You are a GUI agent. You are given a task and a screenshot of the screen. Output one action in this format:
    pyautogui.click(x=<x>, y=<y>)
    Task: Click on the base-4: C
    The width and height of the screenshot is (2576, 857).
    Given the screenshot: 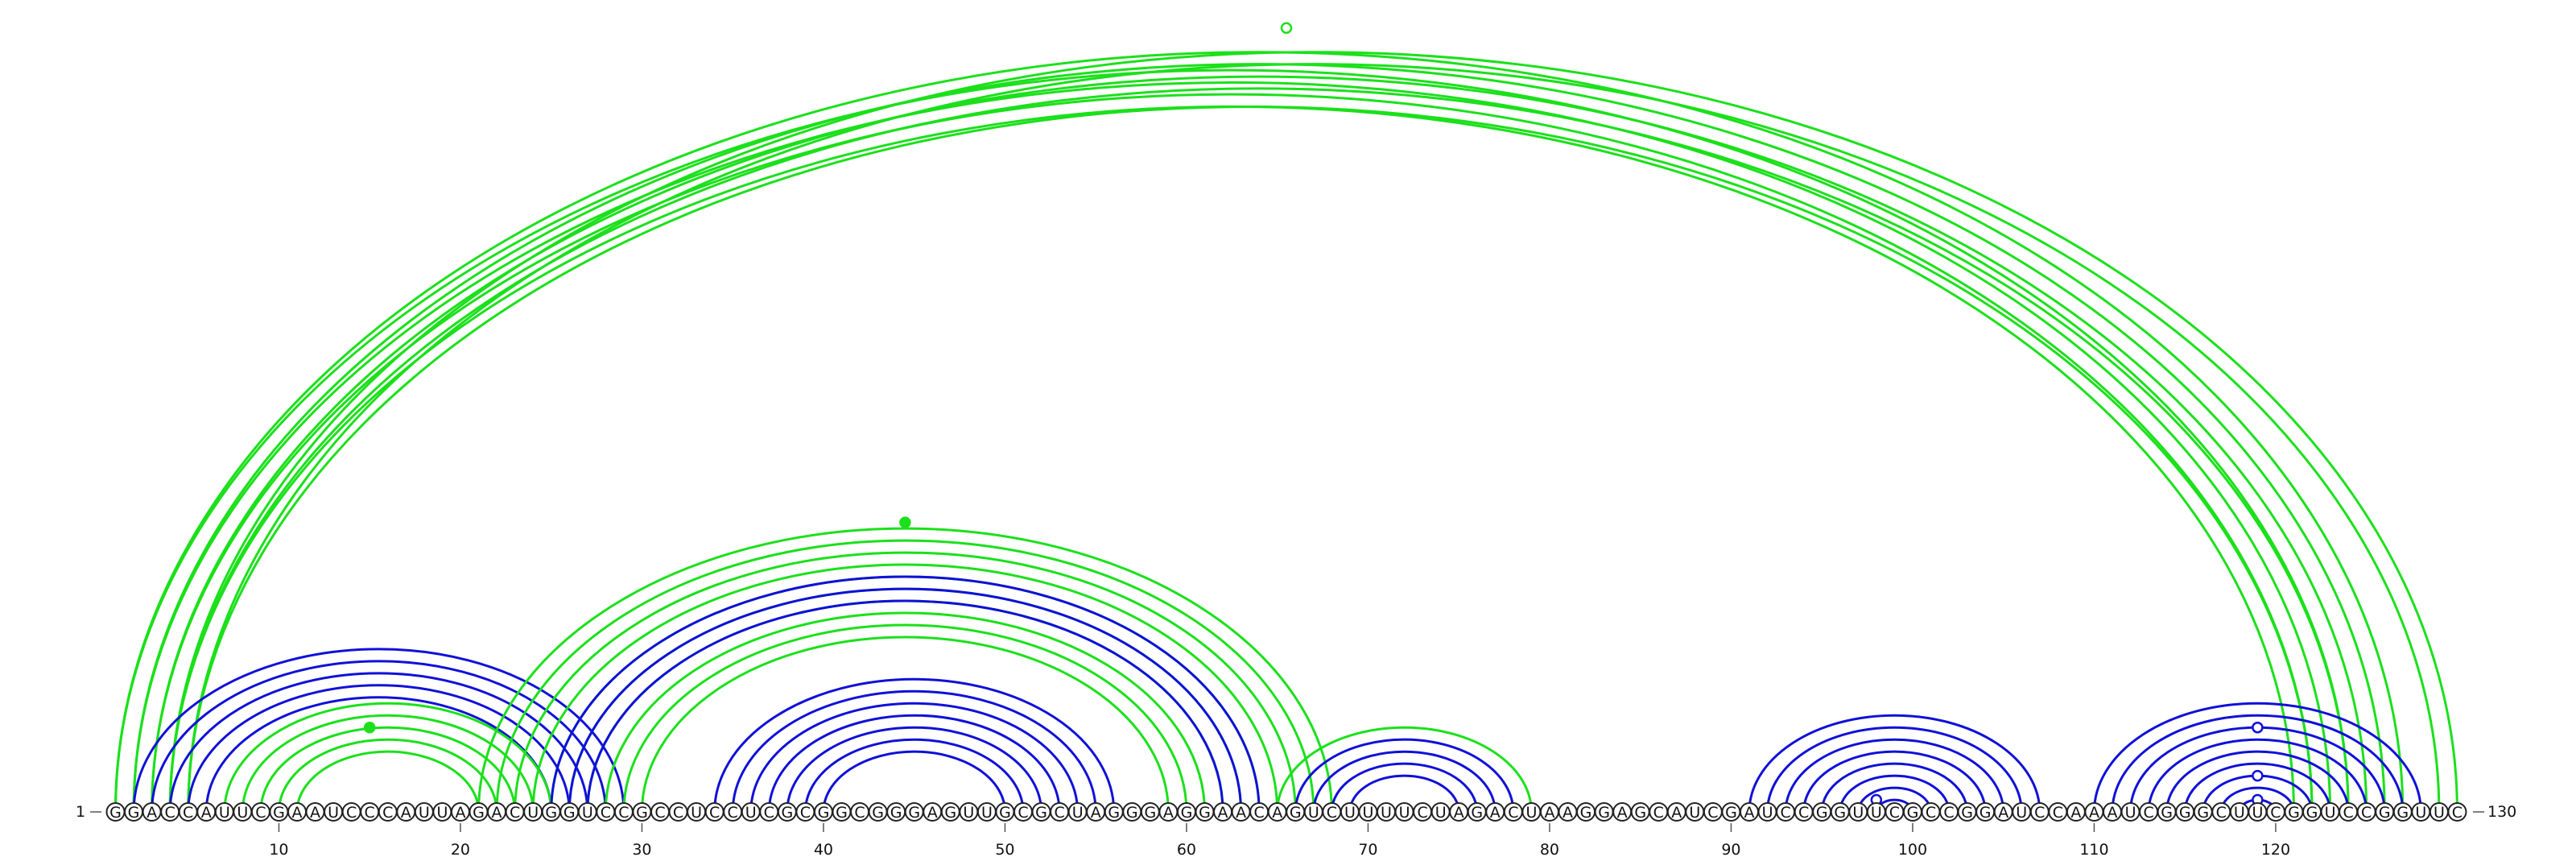 What is the action you would take?
    pyautogui.click(x=170, y=812)
    